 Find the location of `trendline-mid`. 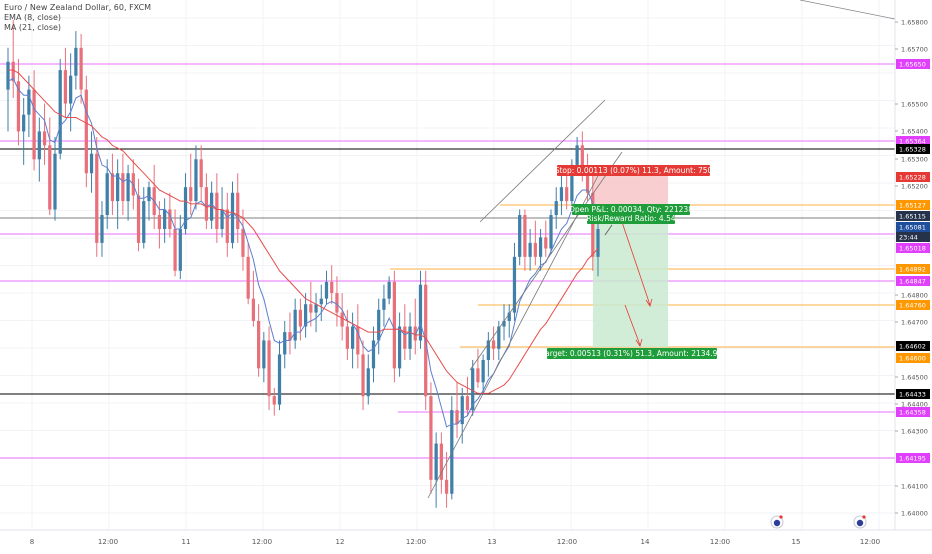

trendline-mid is located at coordinates (546, 261).